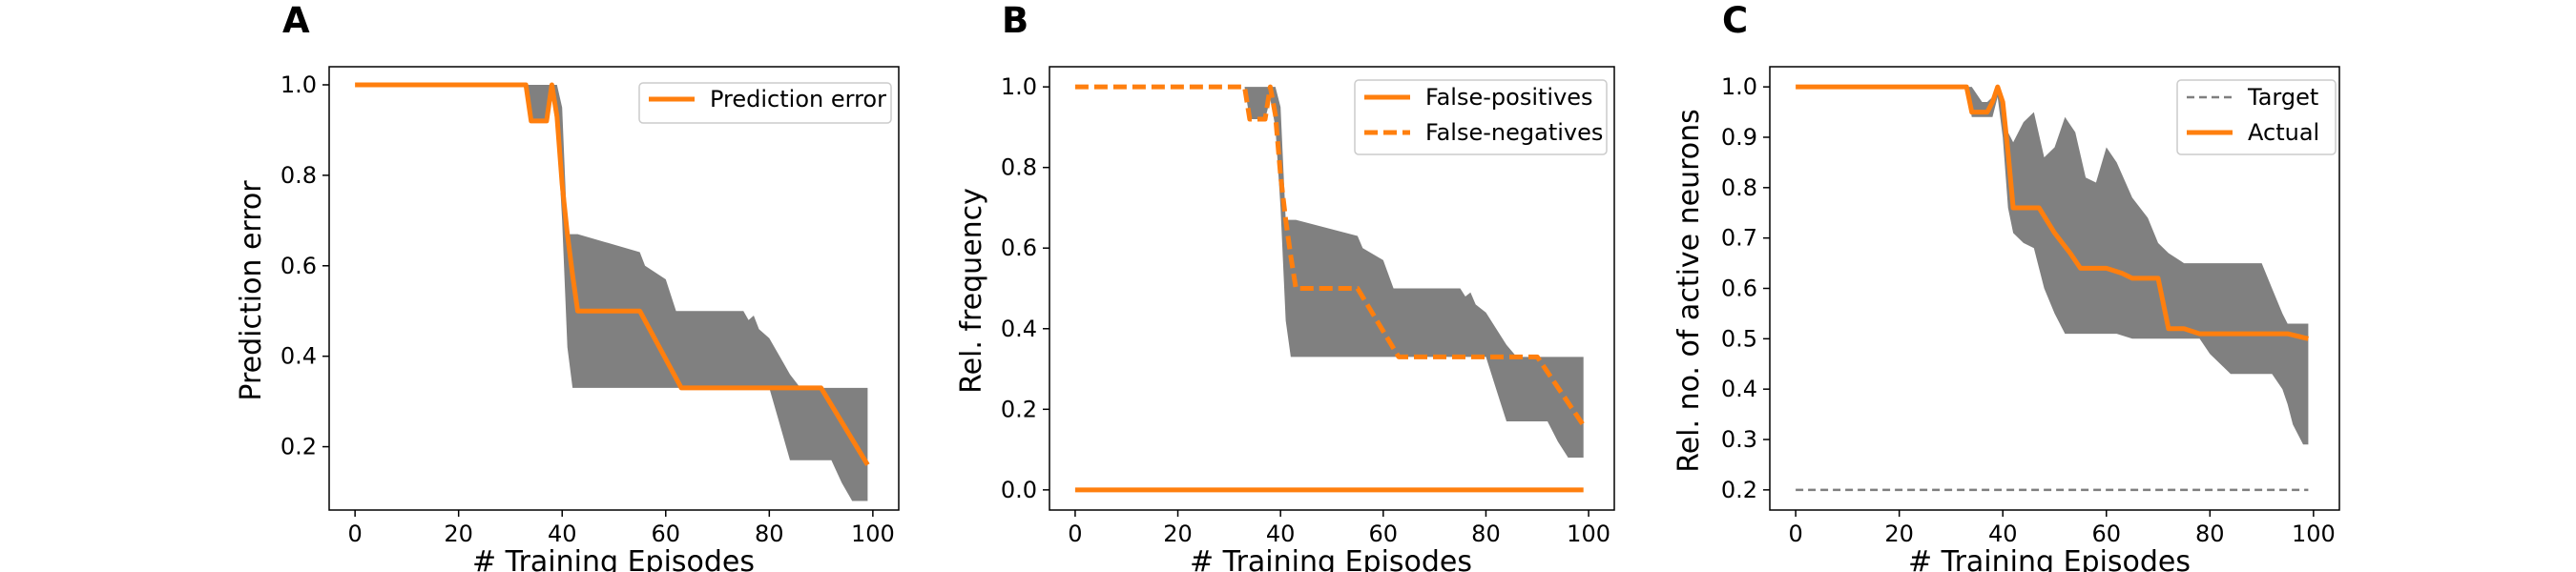 Image resolution: width=2576 pixels, height=572 pixels. I want to click on y-tick-label-c: 0.6, so click(1739, 289).